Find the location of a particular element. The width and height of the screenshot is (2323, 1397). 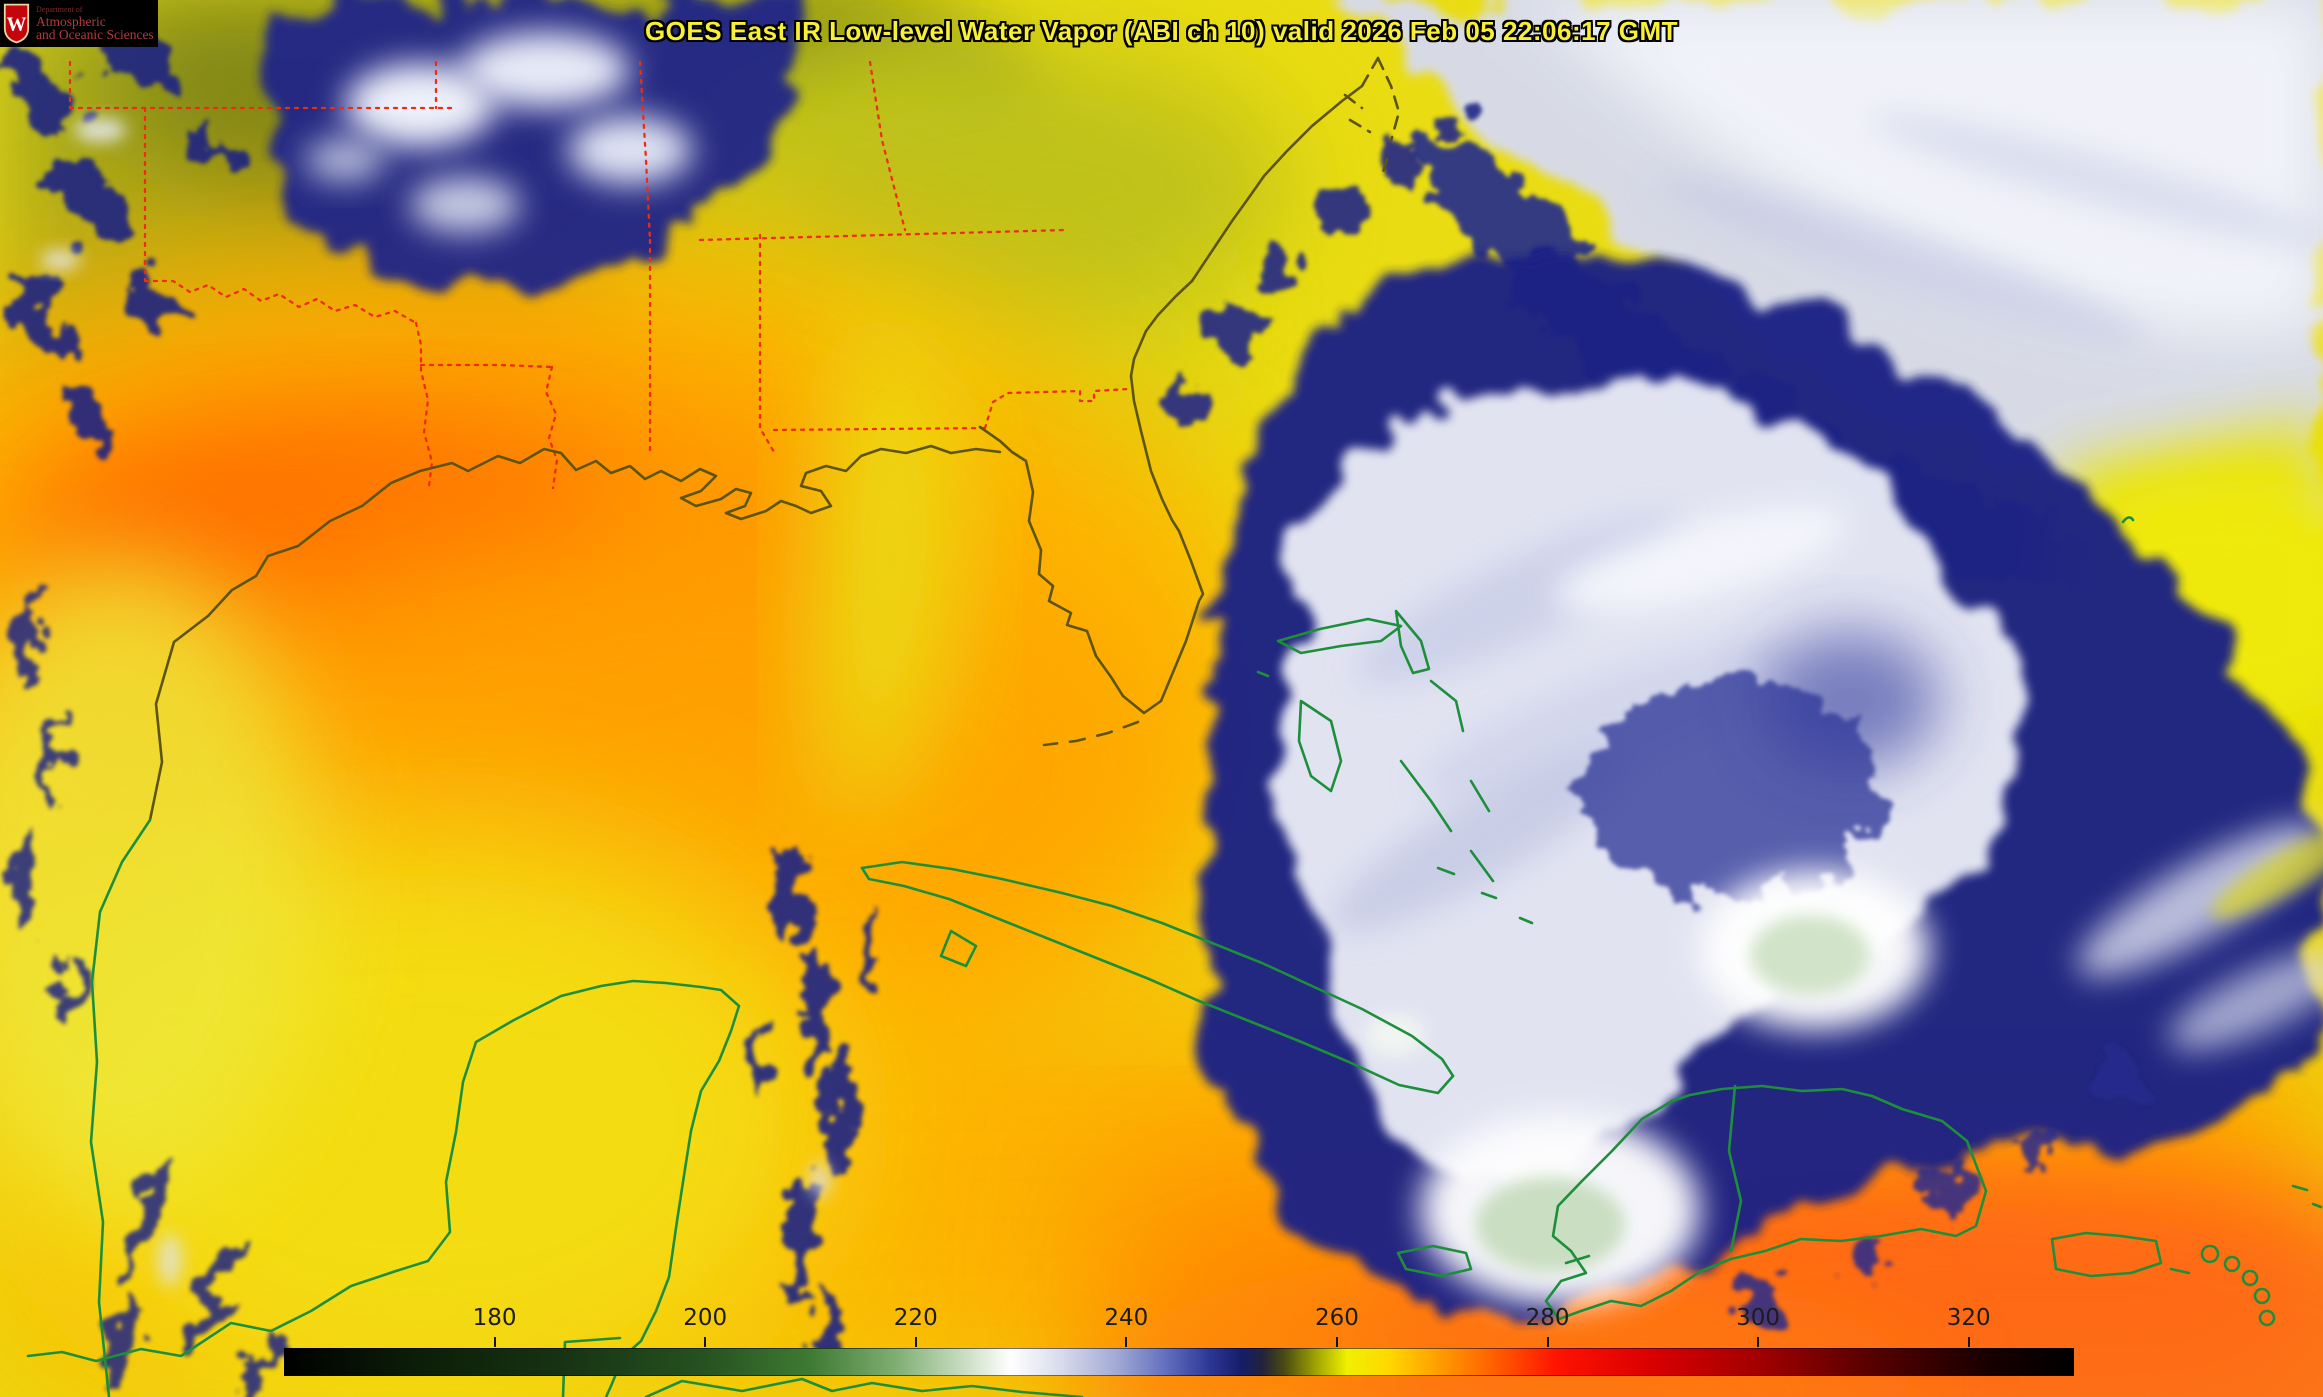

colorbar-tick-label: 300 is located at coordinates (1758, 1318).